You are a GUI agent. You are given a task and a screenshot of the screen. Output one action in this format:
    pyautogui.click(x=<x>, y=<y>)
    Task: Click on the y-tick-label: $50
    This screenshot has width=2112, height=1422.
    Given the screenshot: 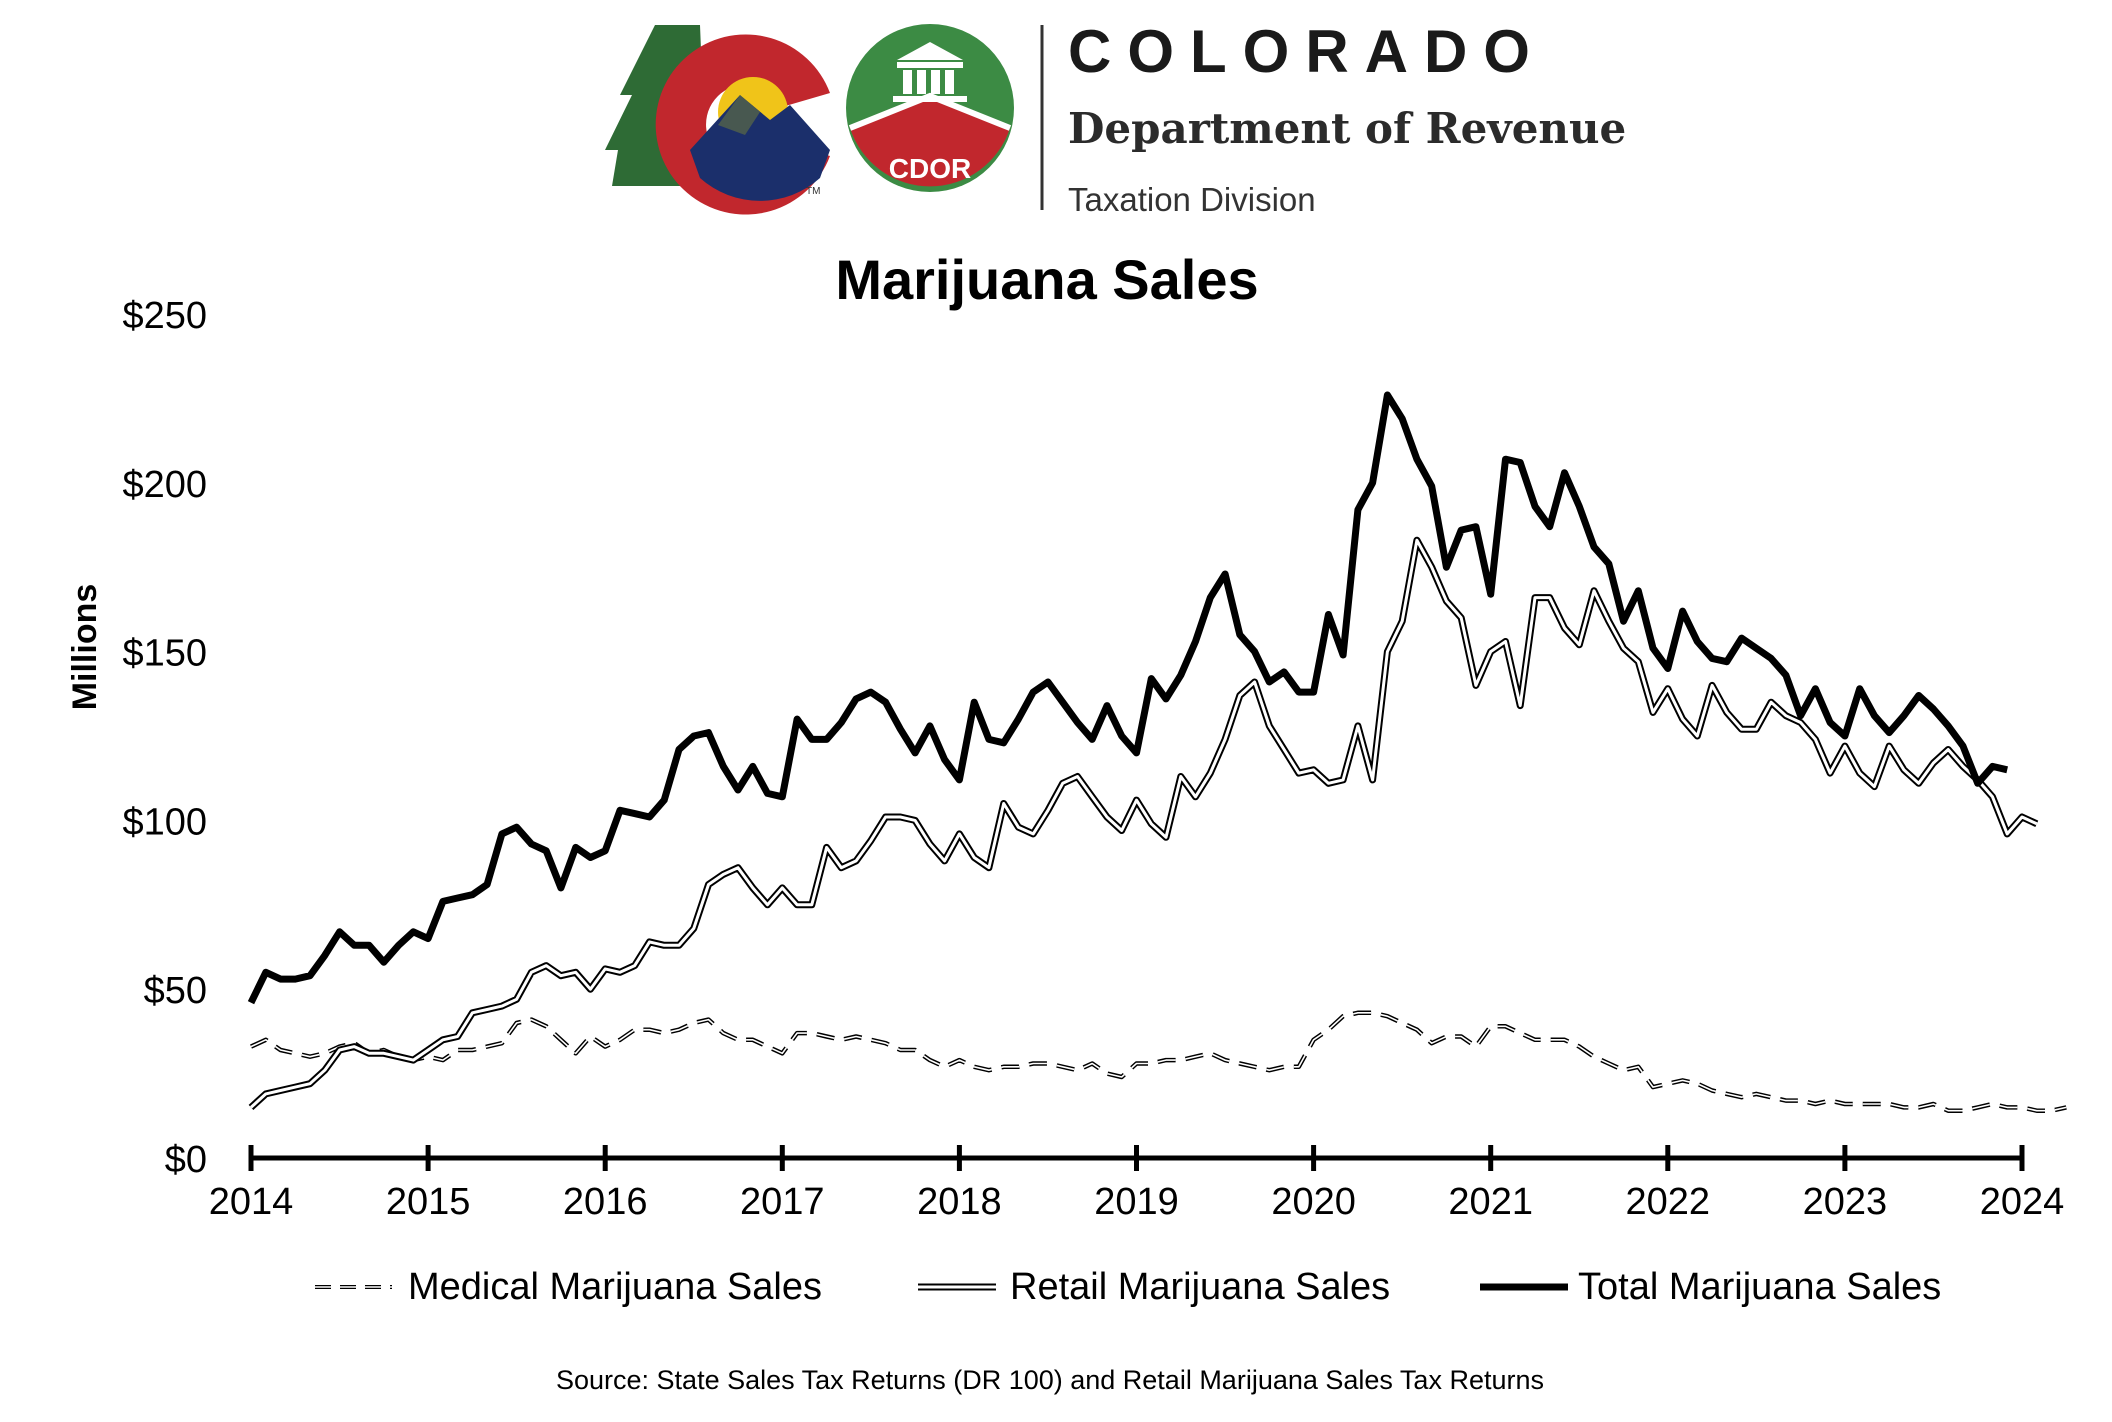 What is the action you would take?
    pyautogui.click(x=175, y=991)
    